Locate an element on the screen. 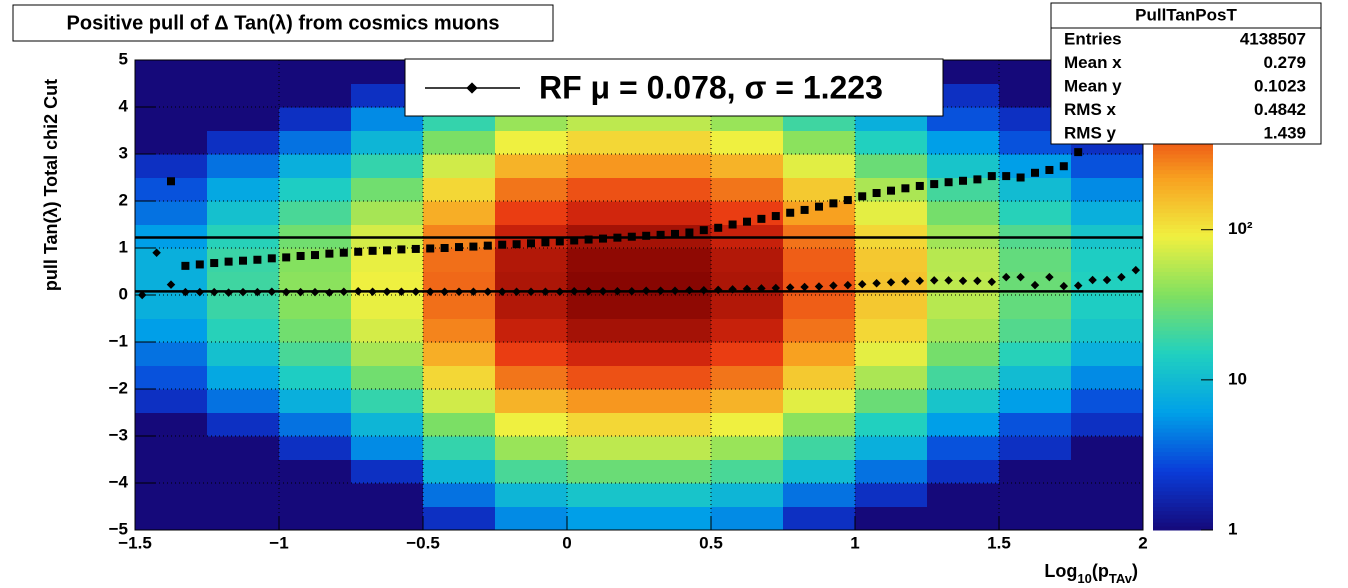 The height and width of the screenshot is (588, 1348). stats-name: Mean y is located at coordinates (1093, 85).